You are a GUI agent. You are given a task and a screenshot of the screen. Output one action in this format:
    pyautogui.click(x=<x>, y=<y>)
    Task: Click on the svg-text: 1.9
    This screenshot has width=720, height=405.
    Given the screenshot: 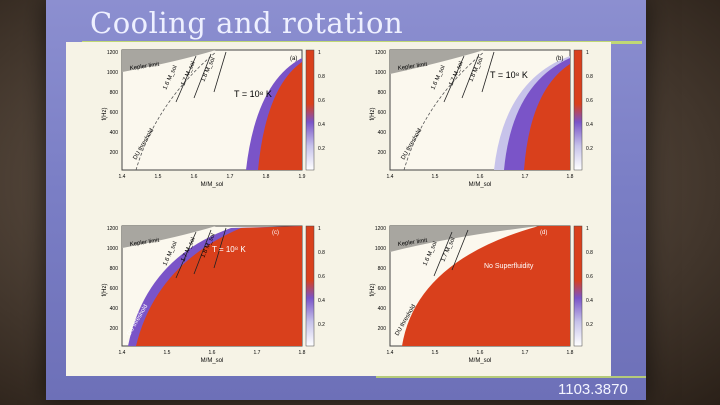 What is the action you would take?
    pyautogui.click(x=302, y=177)
    